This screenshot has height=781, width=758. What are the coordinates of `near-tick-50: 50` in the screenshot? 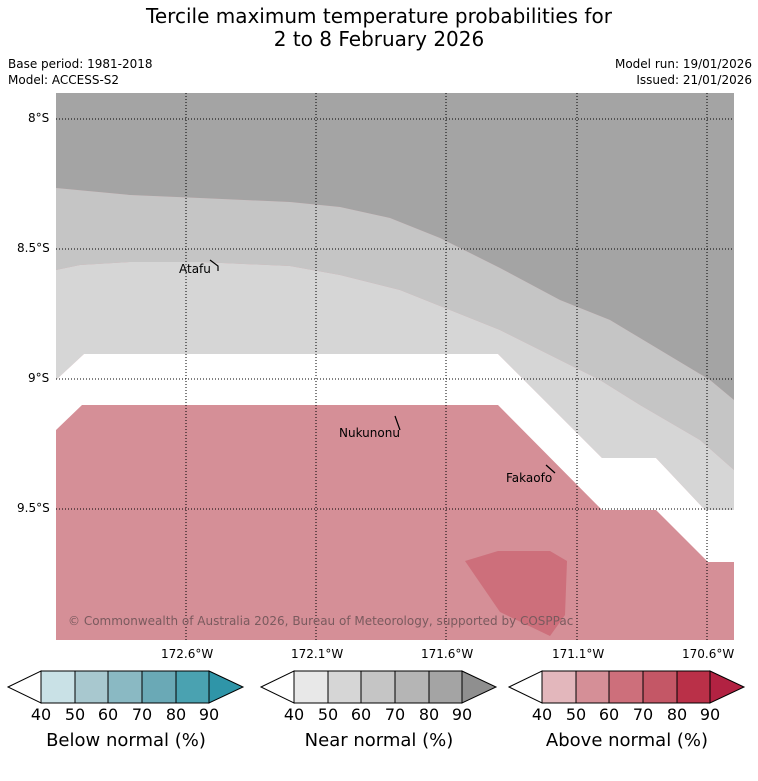 It's located at (328, 714).